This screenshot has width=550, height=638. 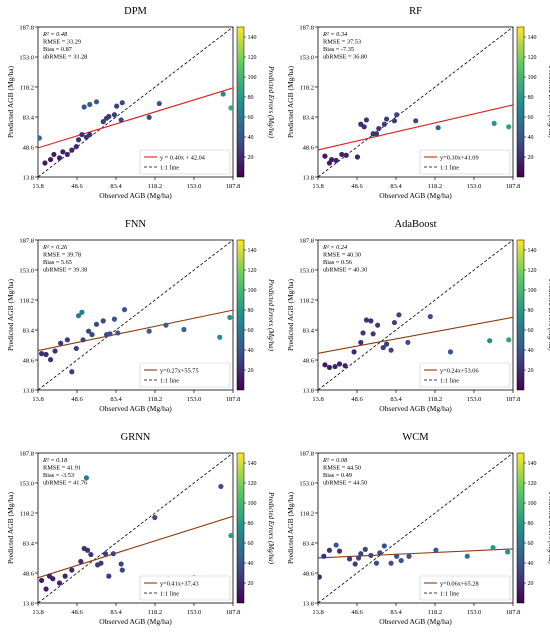 I want to click on stats-line: ubRMSE = 40.30, so click(x=345, y=270).